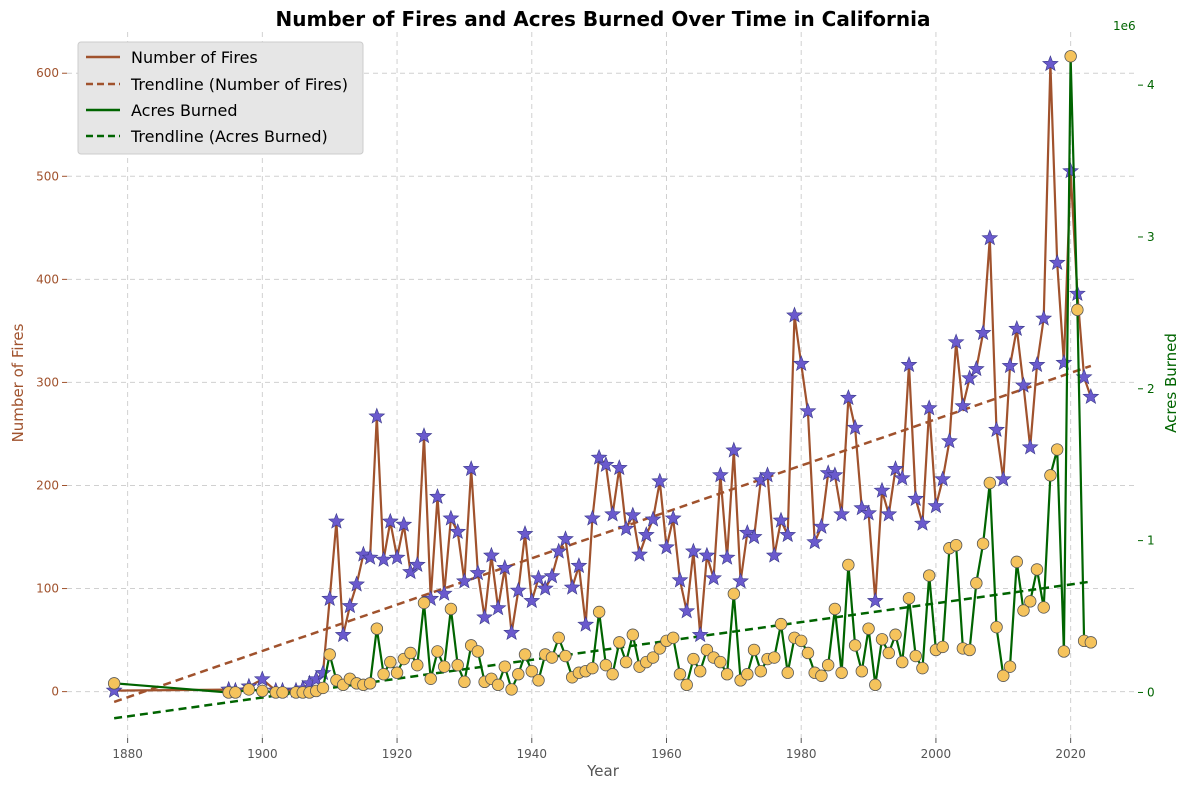 The width and height of the screenshot is (1189, 790). I want to click on legend-label-acres-trend: Trendline (Acres Burned), so click(229, 136).